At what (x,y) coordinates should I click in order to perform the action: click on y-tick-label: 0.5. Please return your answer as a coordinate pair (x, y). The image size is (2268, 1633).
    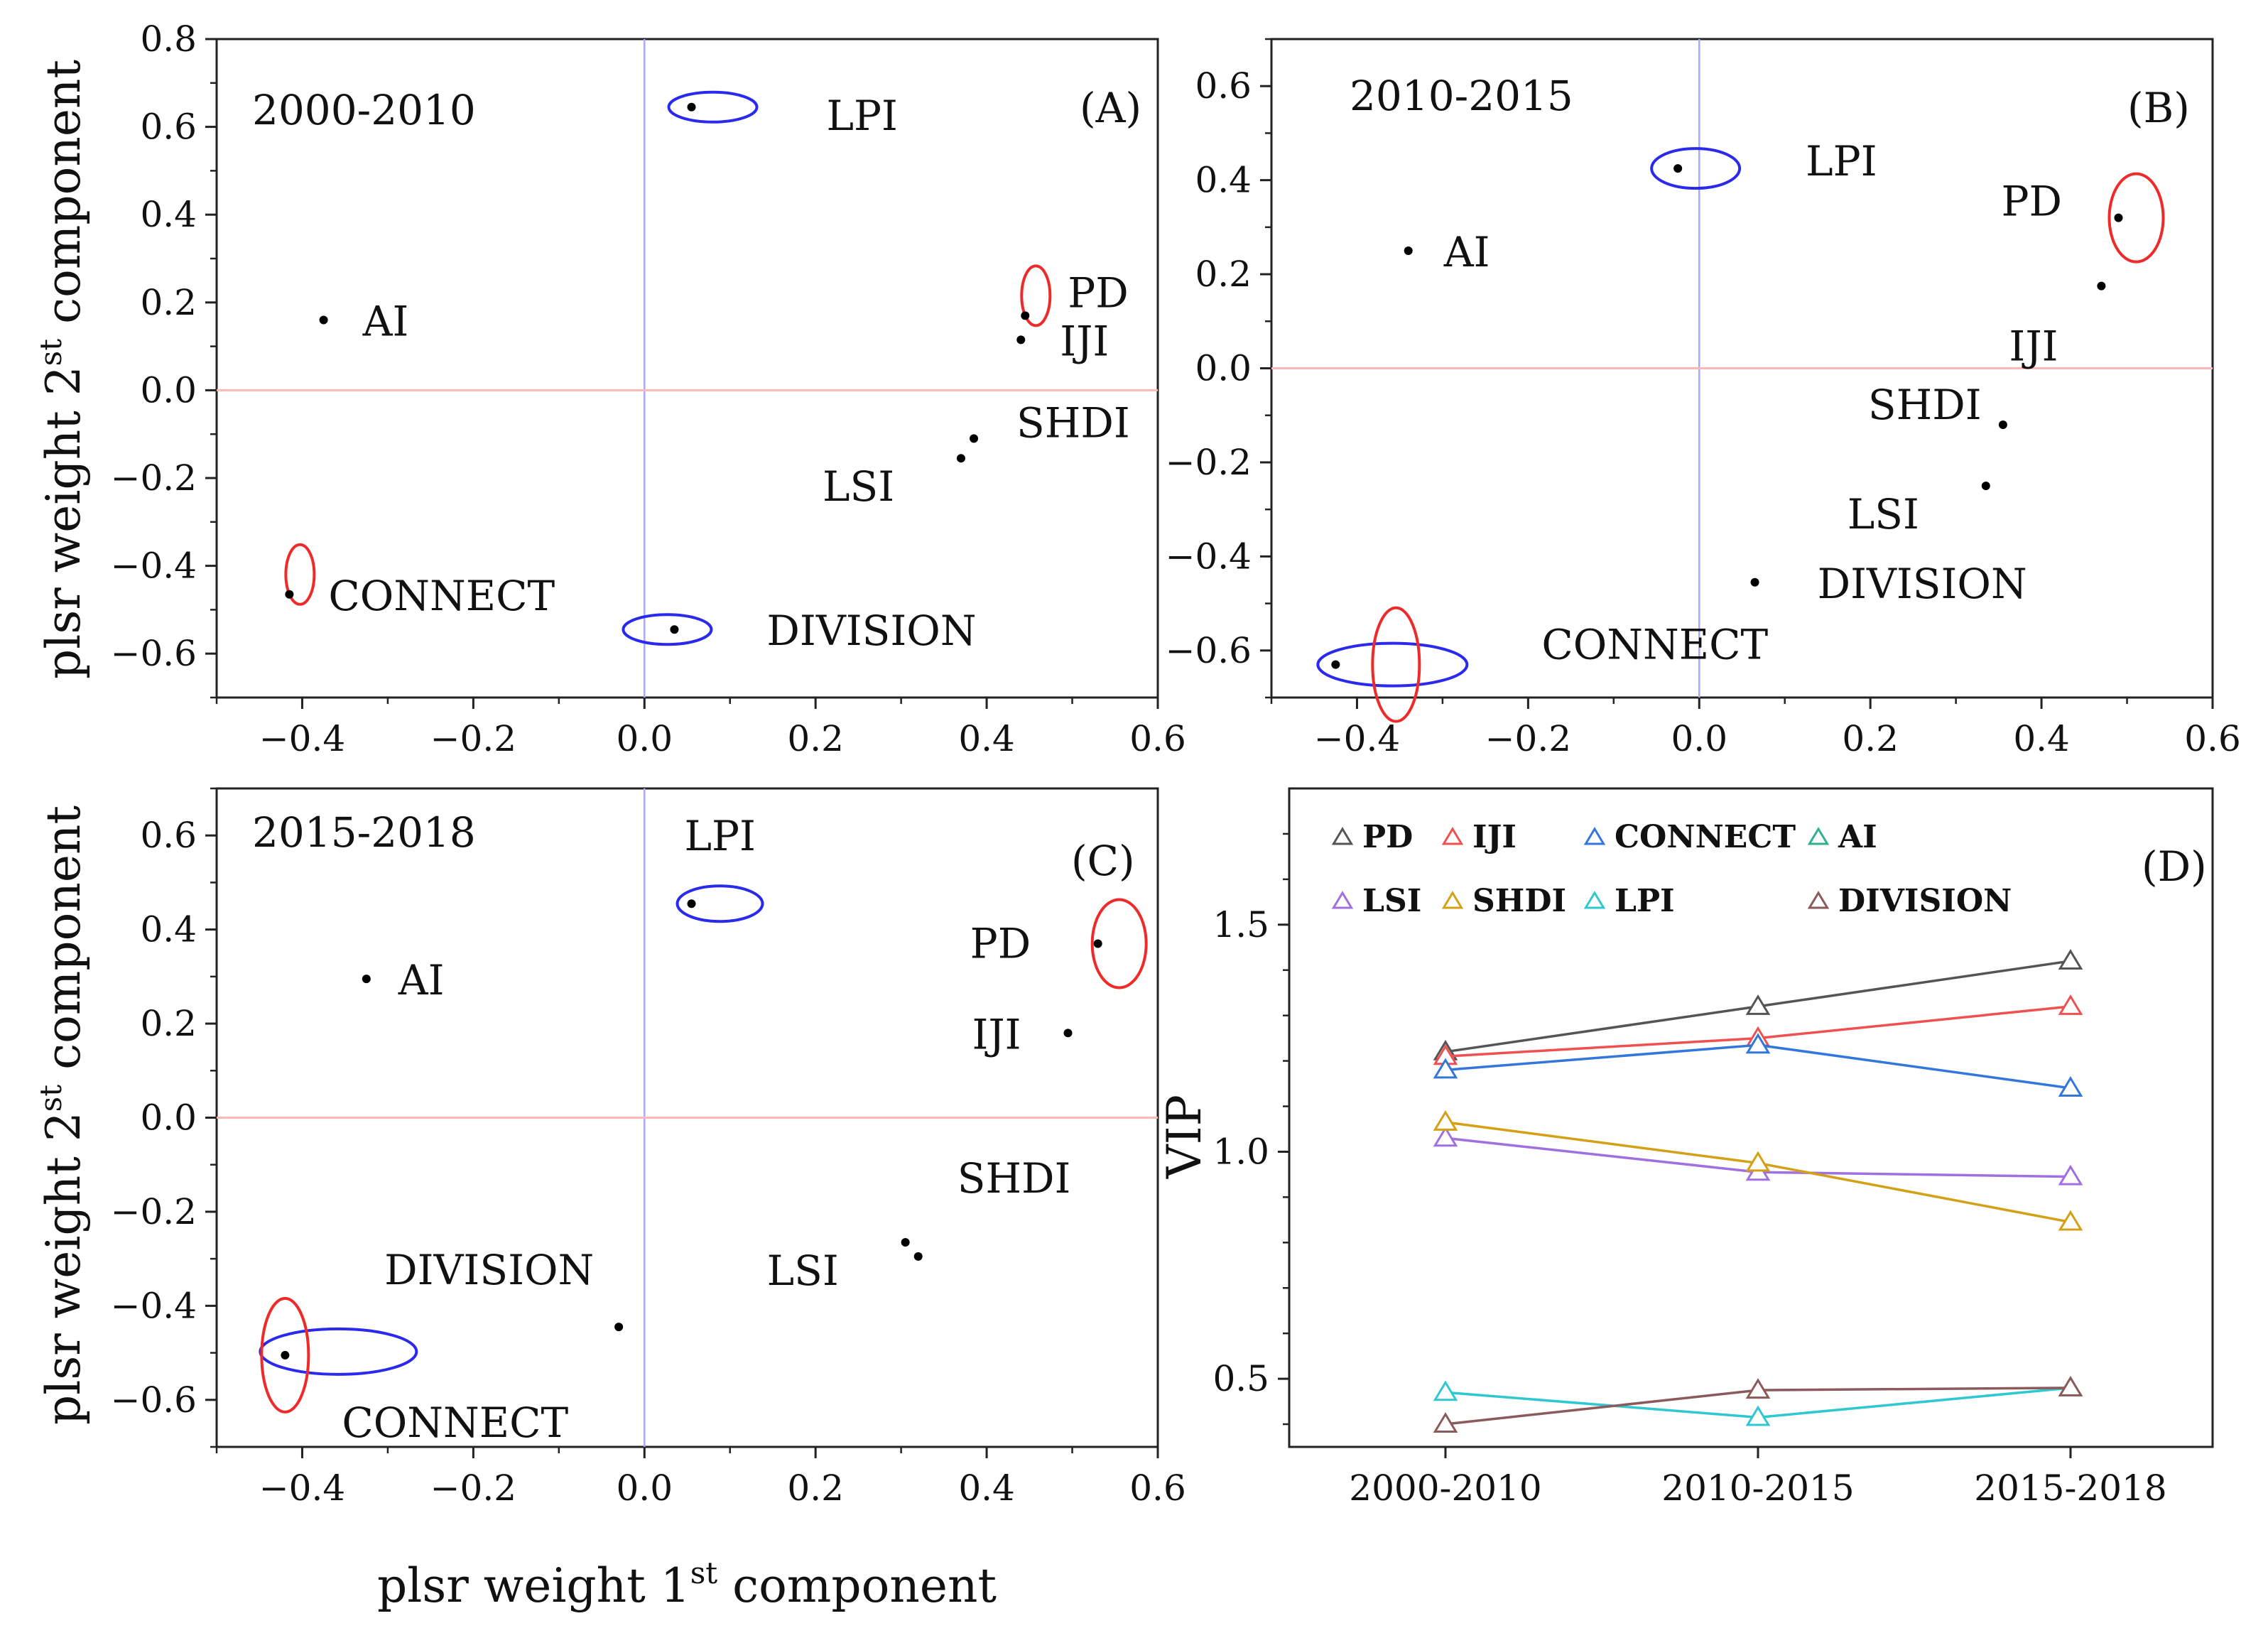
    Looking at the image, I should click on (1240, 1378).